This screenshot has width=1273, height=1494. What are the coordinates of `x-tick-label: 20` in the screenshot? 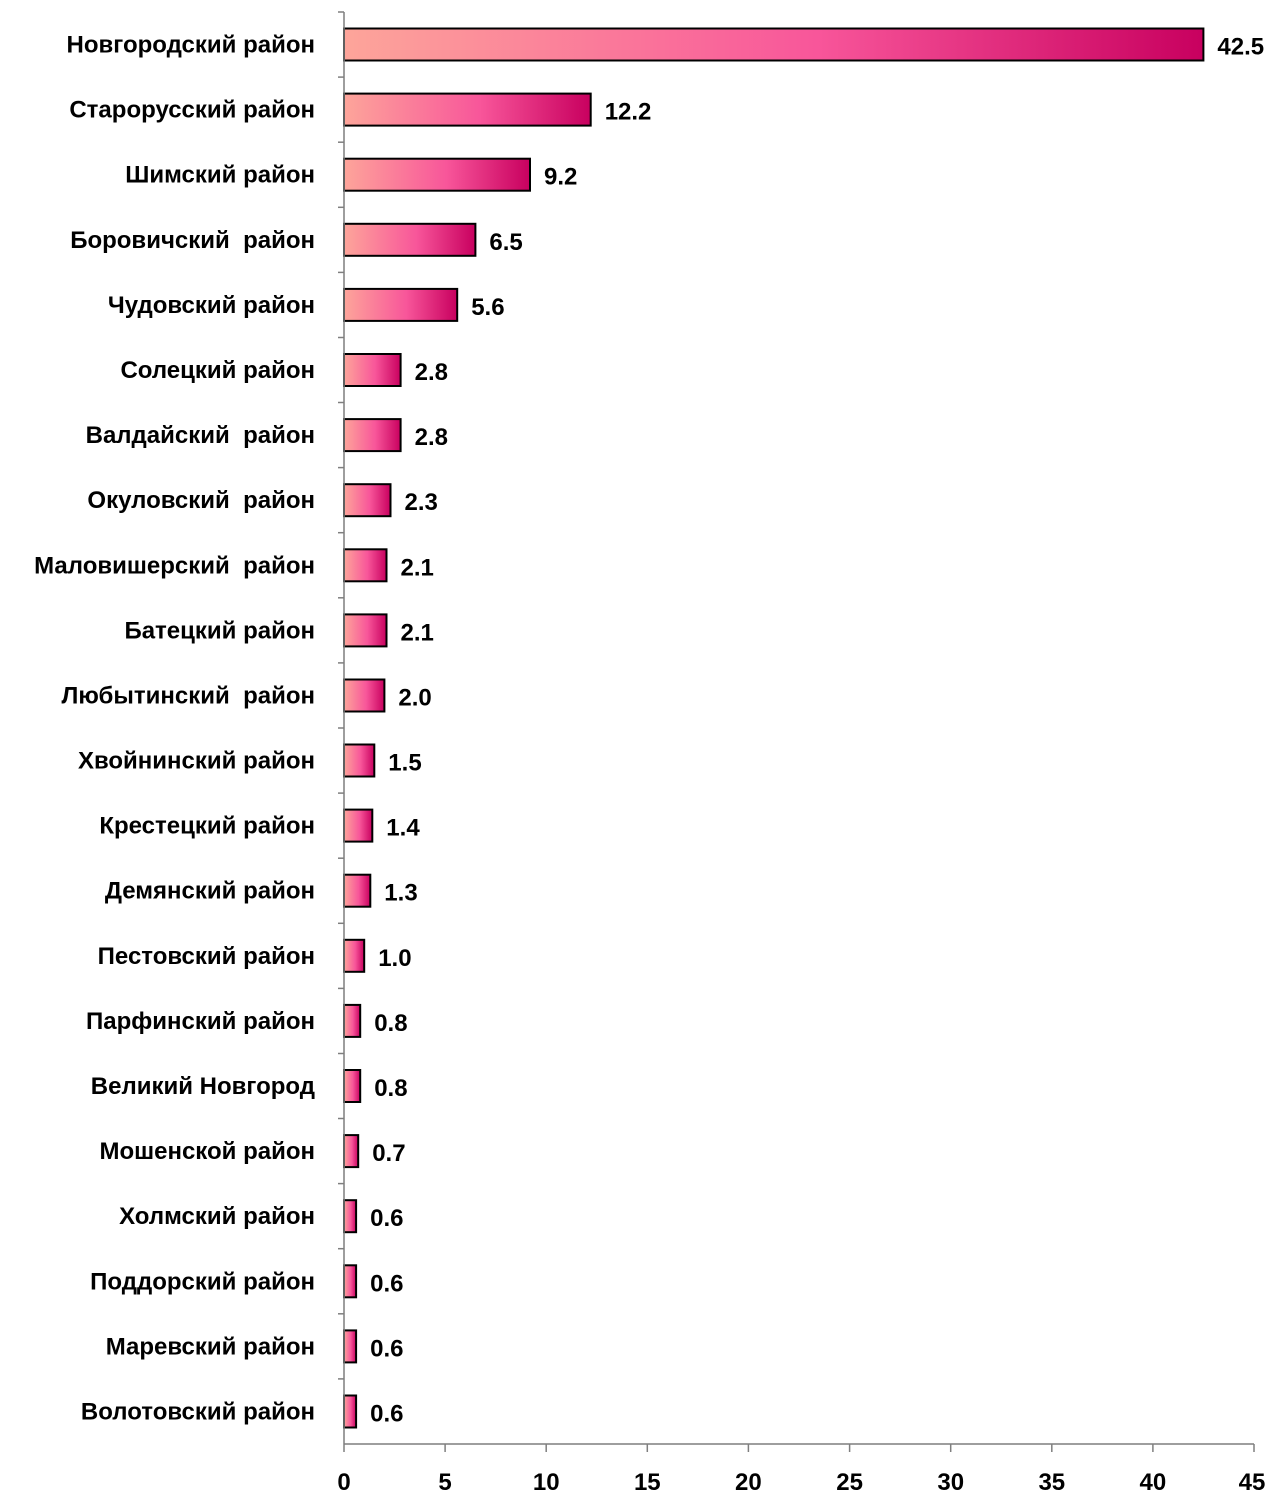 It's located at (748, 1481).